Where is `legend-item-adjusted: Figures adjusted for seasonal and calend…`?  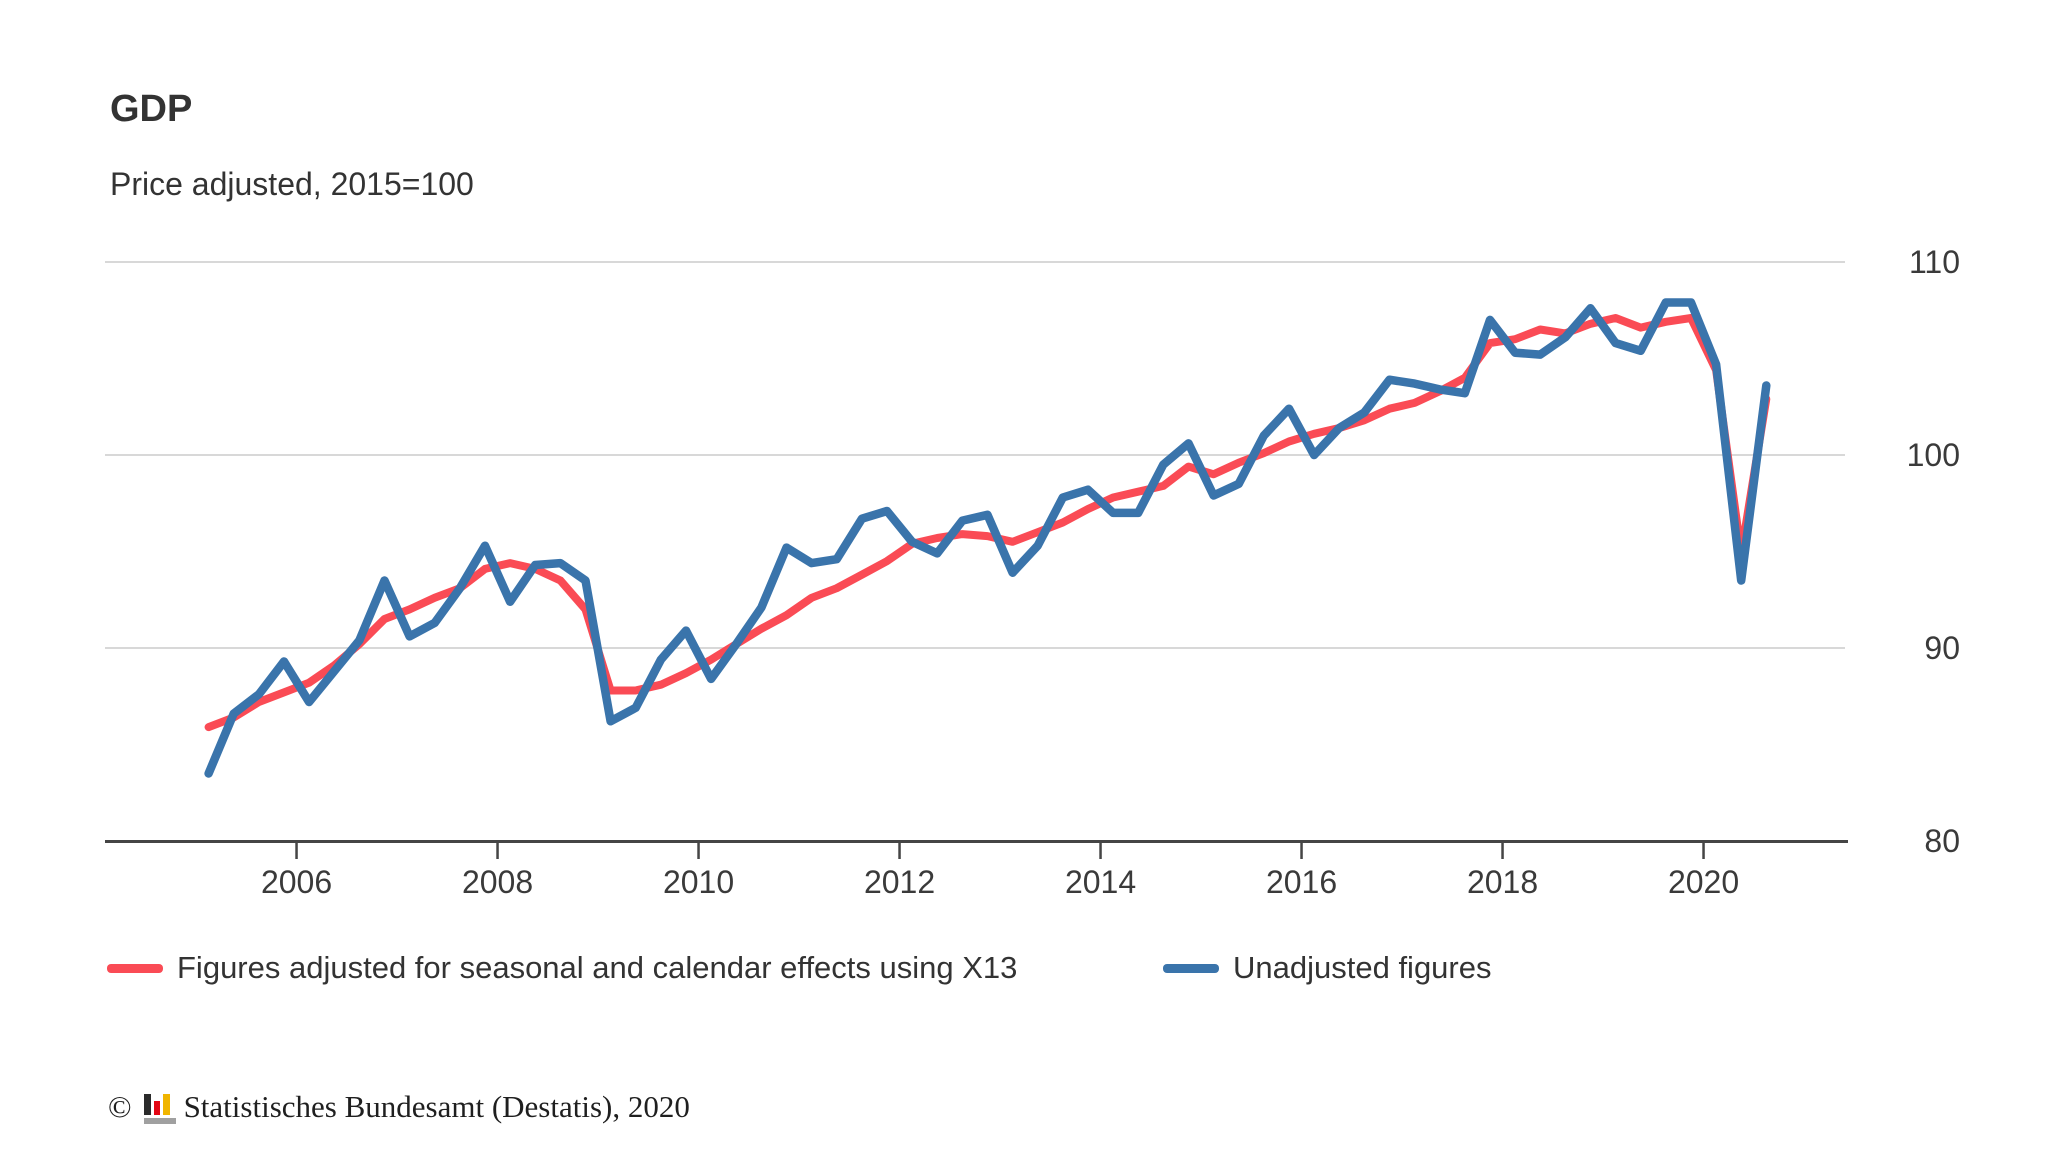 legend-item-adjusted: Figures adjusted for seasonal and calend… is located at coordinates (562, 968).